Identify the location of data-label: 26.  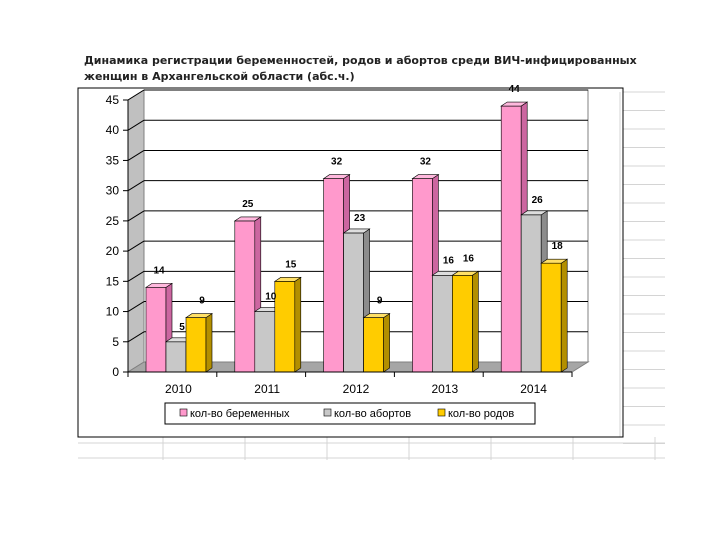
(538, 200).